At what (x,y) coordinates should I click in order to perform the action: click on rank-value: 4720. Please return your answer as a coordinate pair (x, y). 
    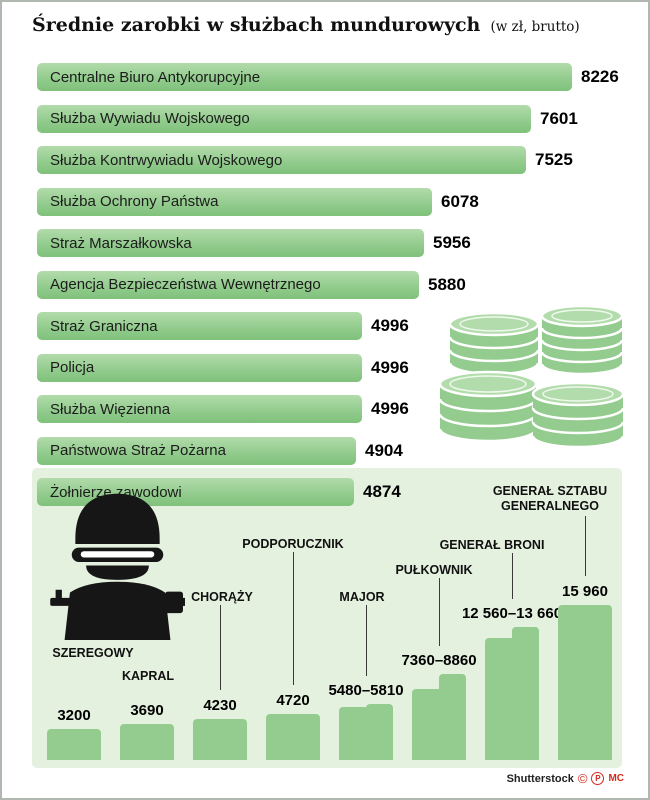
    Looking at the image, I should click on (293, 700).